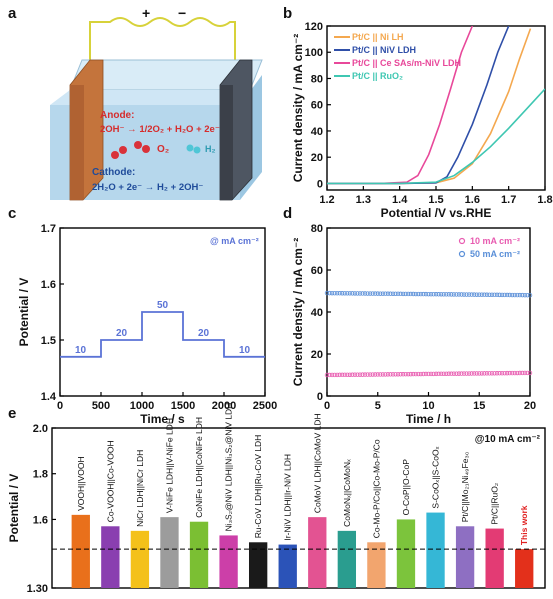 This screenshot has height=599, width=553. Describe the element at coordinates (384, 50) in the screenshot. I see `legend-entry: Pt/C || NiV LDH` at that location.